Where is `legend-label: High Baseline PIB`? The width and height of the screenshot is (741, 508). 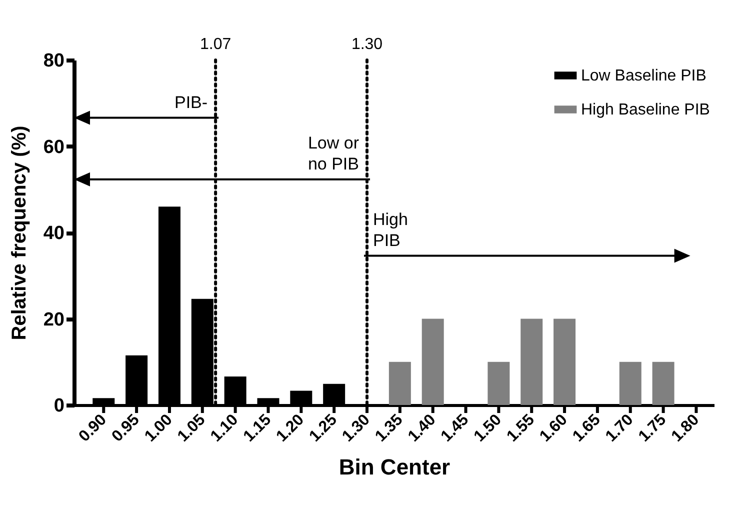 legend-label: High Baseline PIB is located at coordinates (645, 110).